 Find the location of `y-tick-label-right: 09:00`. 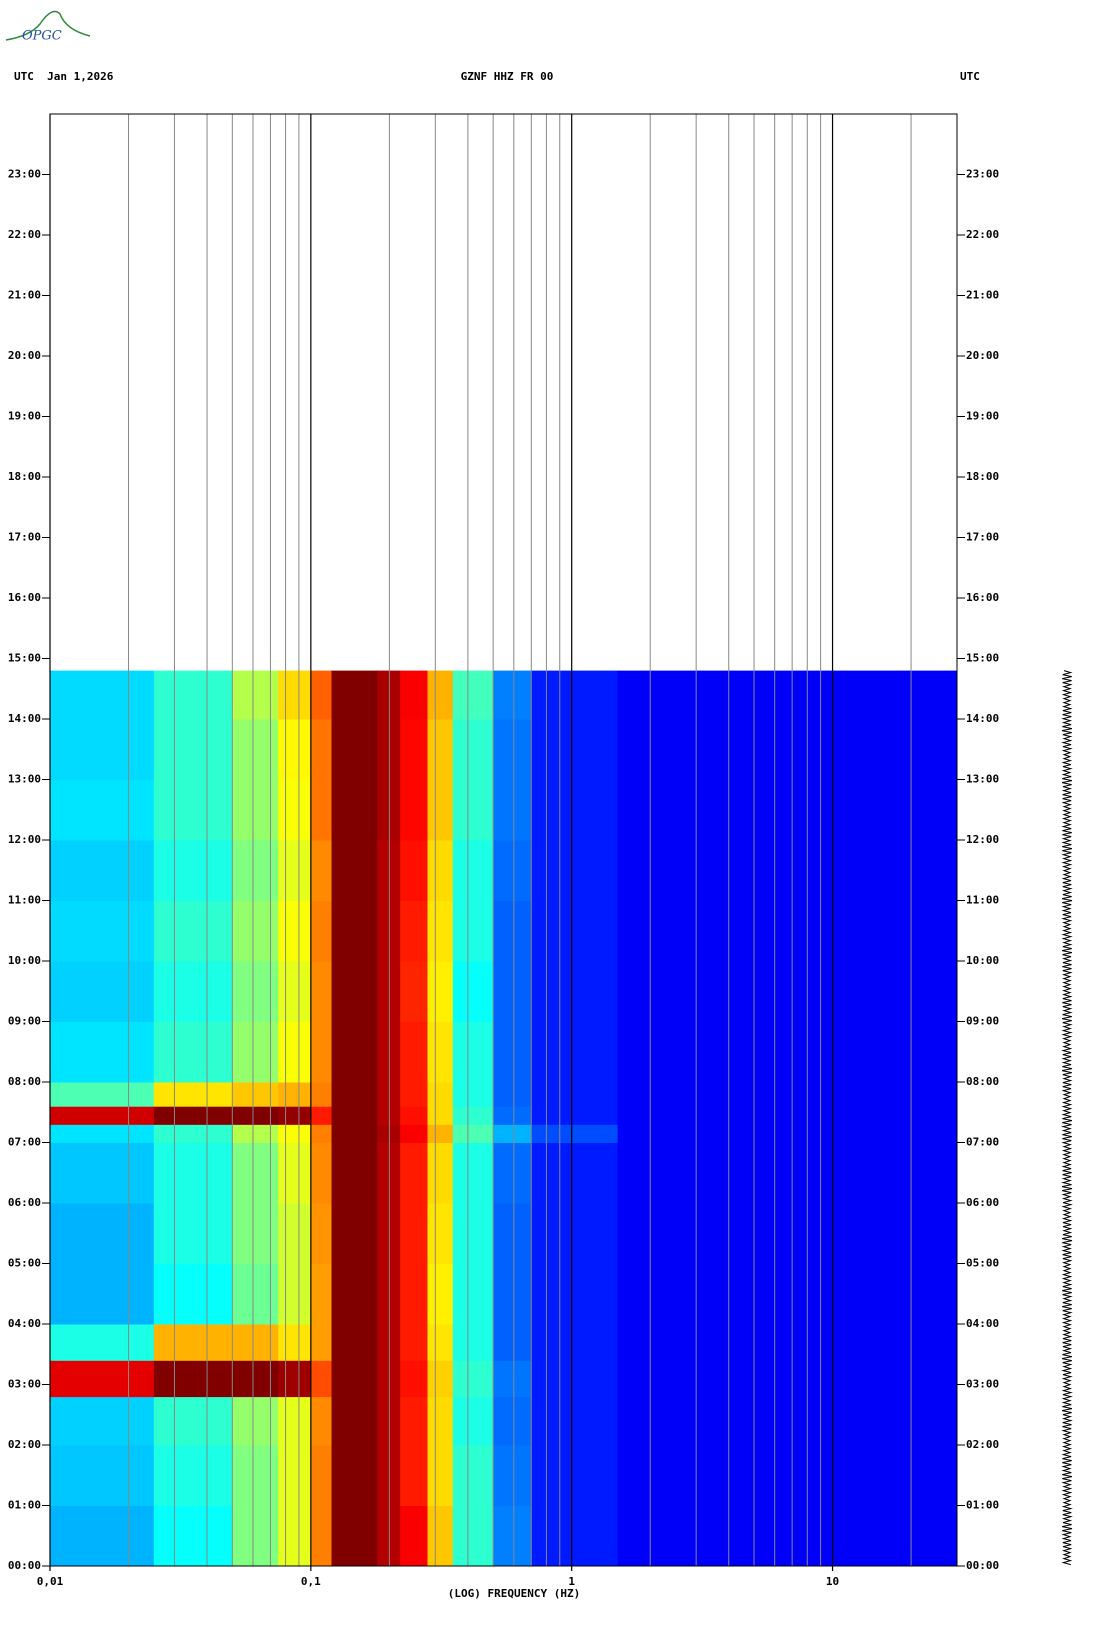

y-tick-label-right: 09:00 is located at coordinates (982, 1021).